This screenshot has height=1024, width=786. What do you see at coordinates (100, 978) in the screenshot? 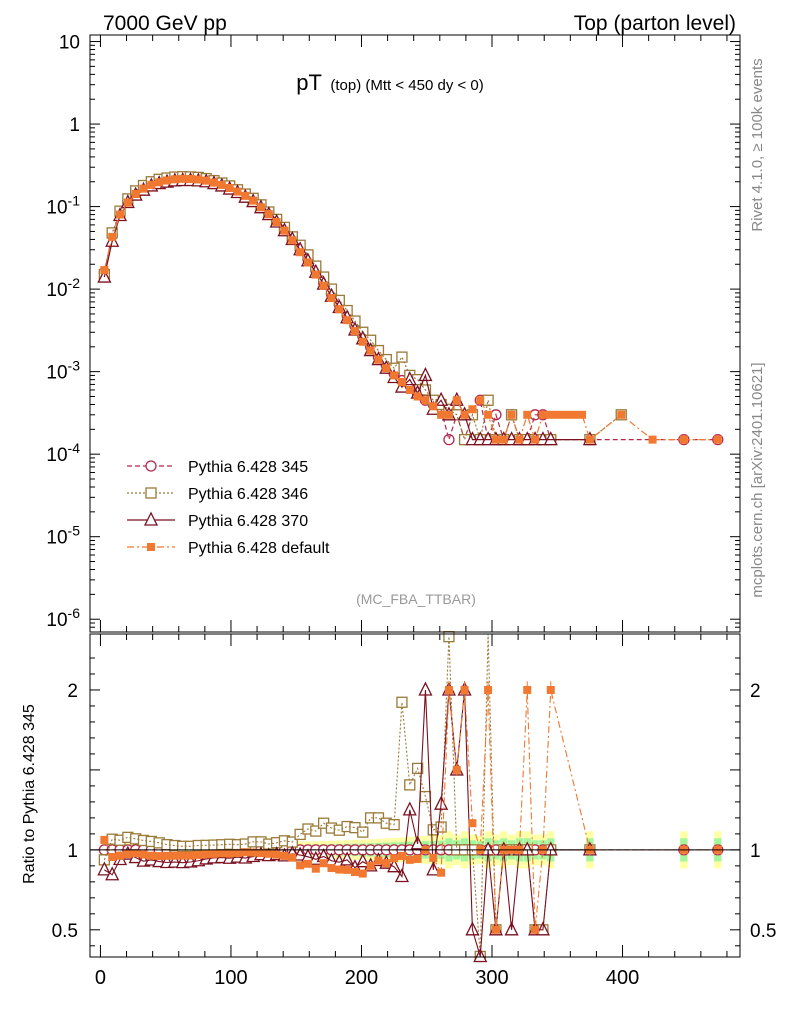
I see `x-tick-label: 0` at bounding box center [100, 978].